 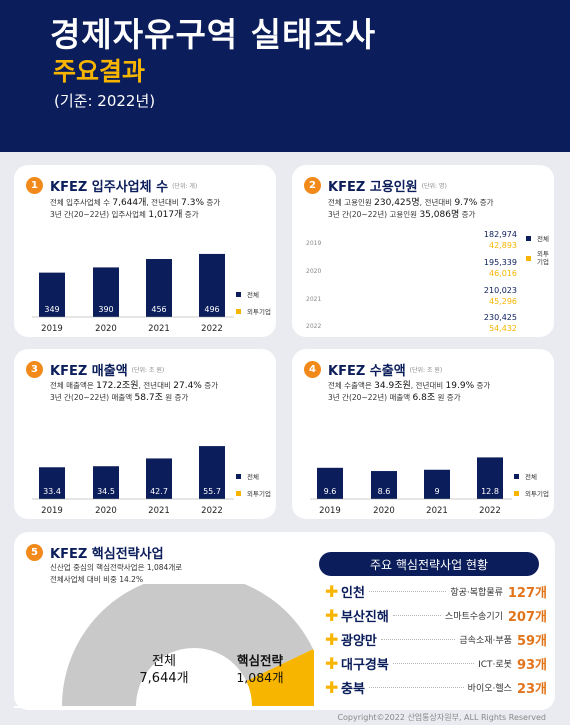 What do you see at coordinates (436, 615) in the screenshot?
I see `strategy-row: ✚ 부산진해 스마트수송기기 207개` at bounding box center [436, 615].